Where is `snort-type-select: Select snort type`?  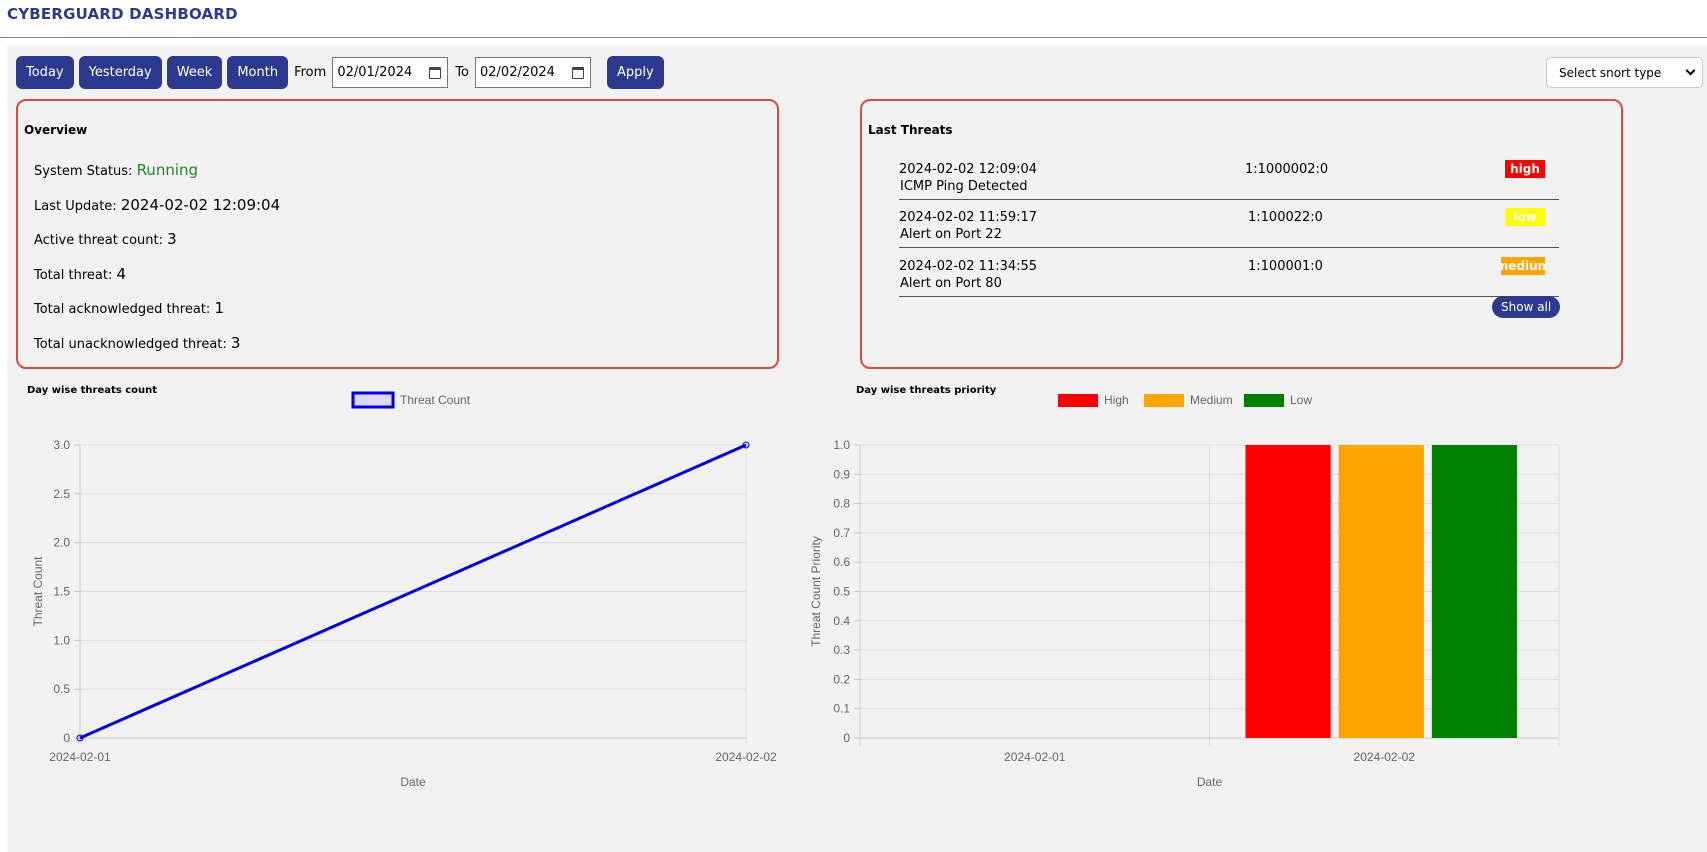
snort-type-select: Select snort type is located at coordinates (1624, 72).